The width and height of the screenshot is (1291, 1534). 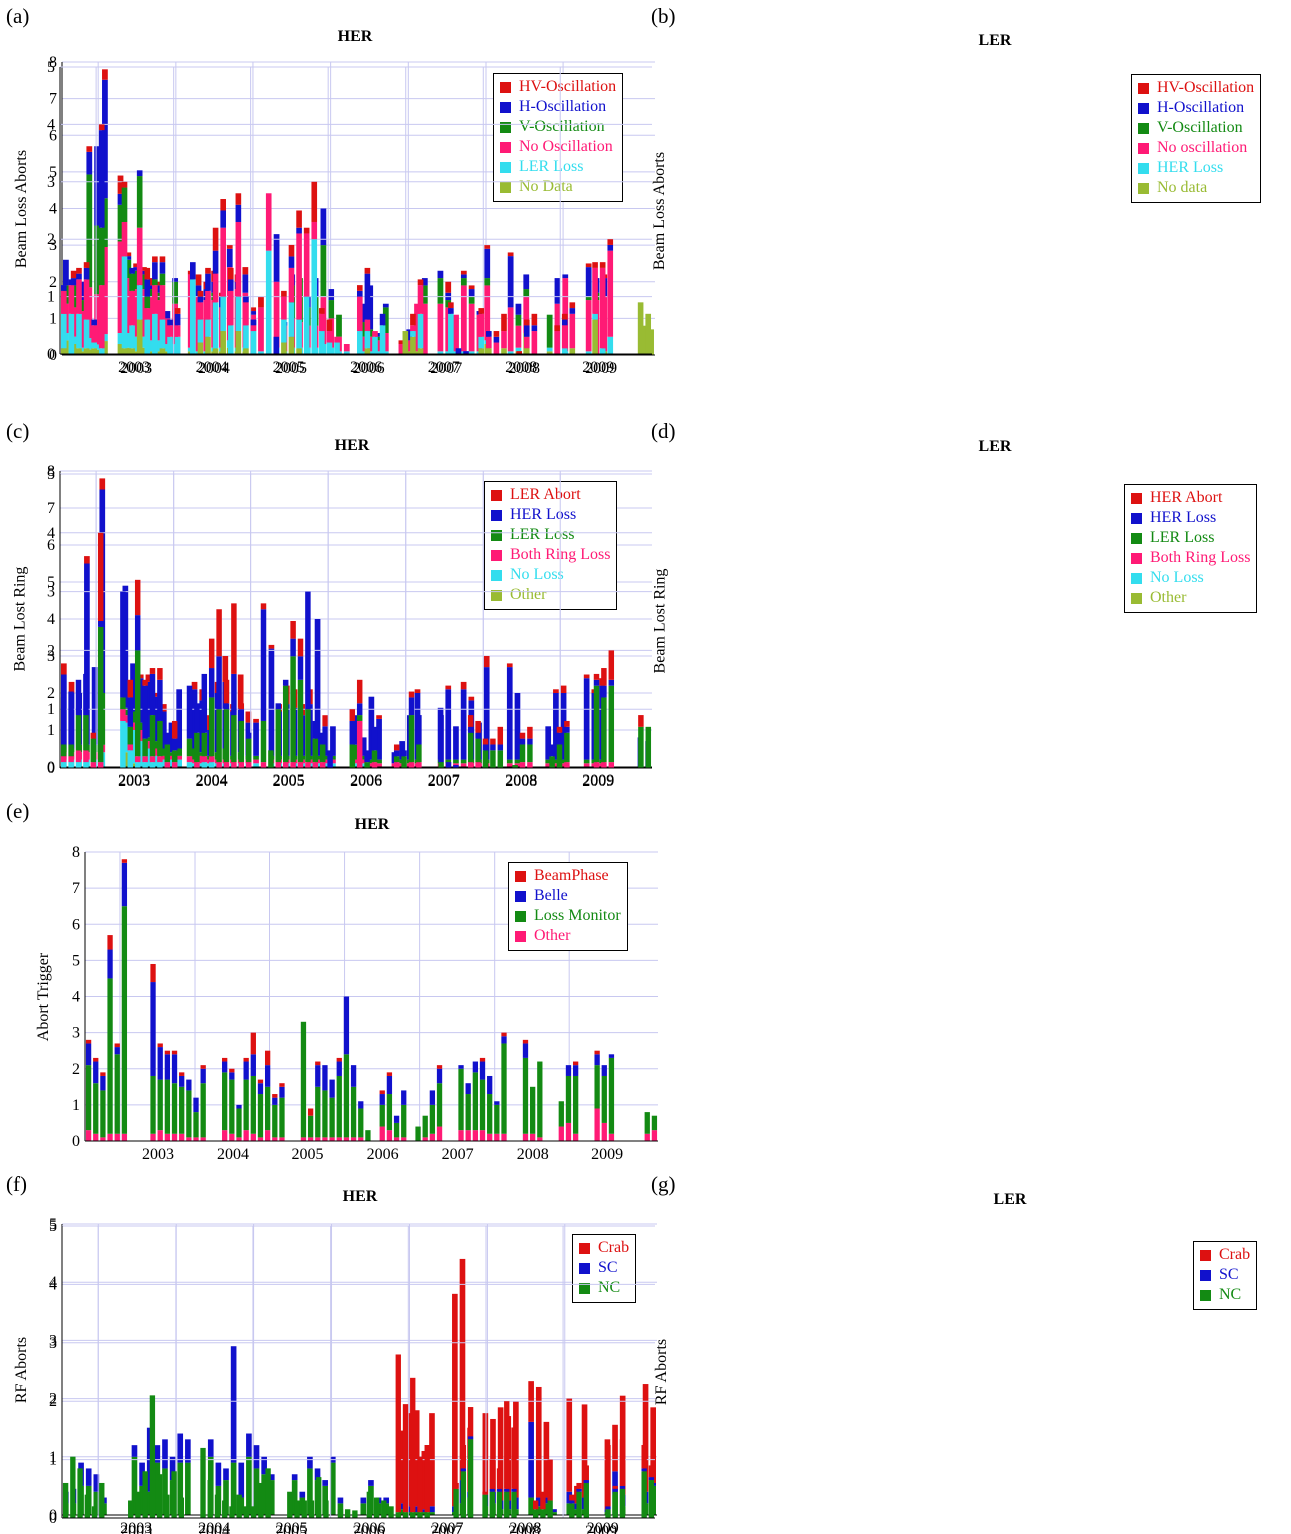 What do you see at coordinates (1190, 518) in the screenshot?
I see `legend-entry: HER Loss` at bounding box center [1190, 518].